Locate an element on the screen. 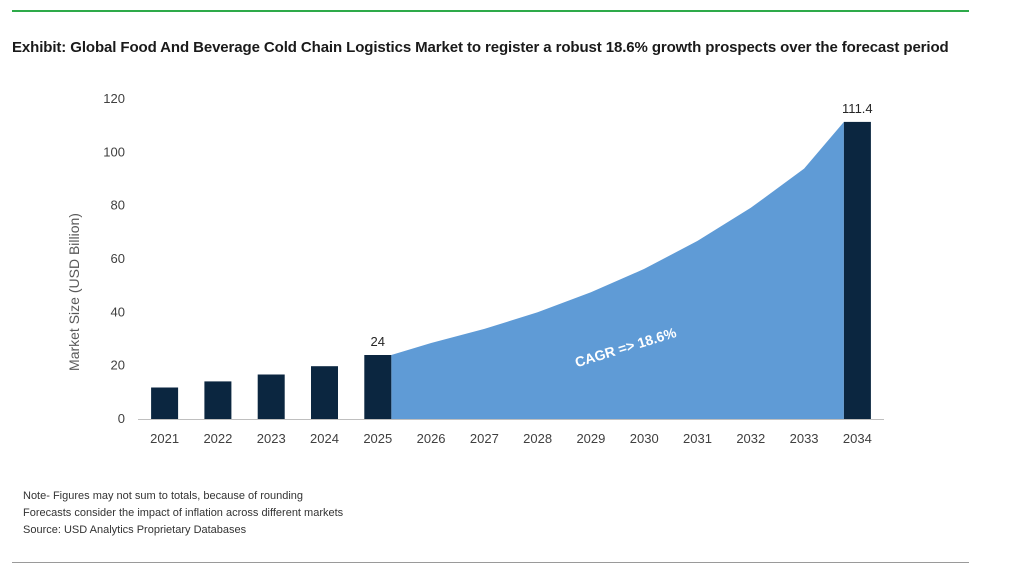 Image resolution: width=1009 pixels, height=585 pixels. x-tick-label: 2032 is located at coordinates (750, 438).